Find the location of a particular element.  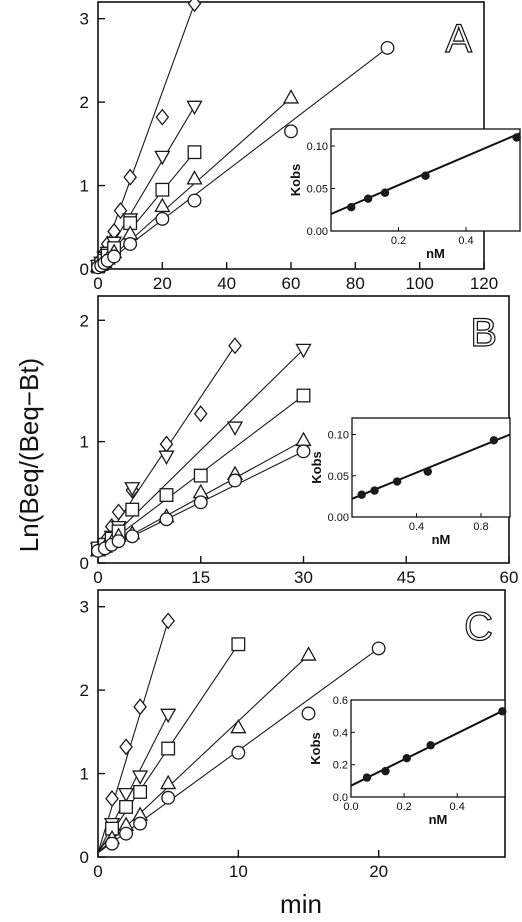

inset-x-tick-label: 0.2 is located at coordinates (403, 807).